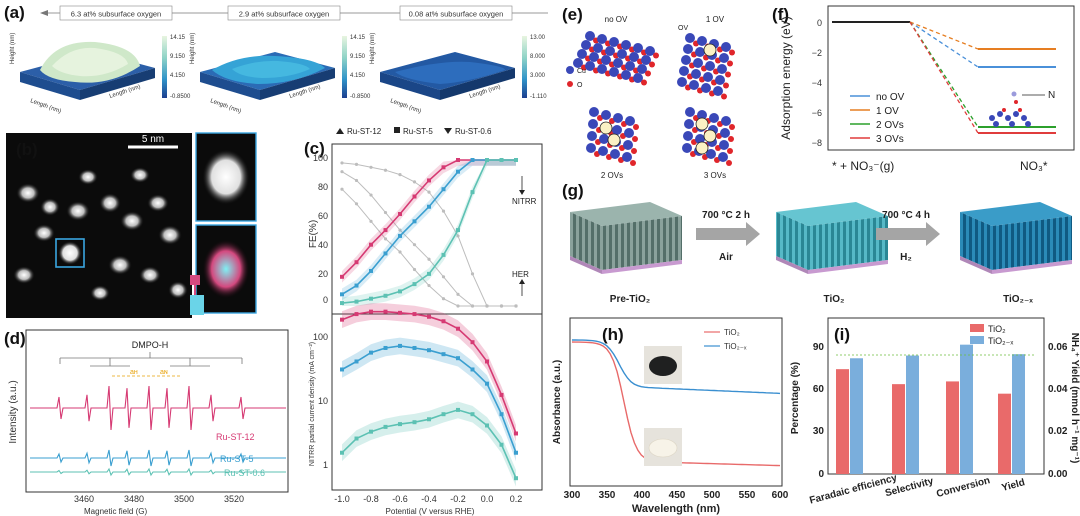 The height and width of the screenshot is (516, 1080). Describe the element at coordinates (320, 158) in the screenshot. I see `c-top-ytick-100: 100` at that location.